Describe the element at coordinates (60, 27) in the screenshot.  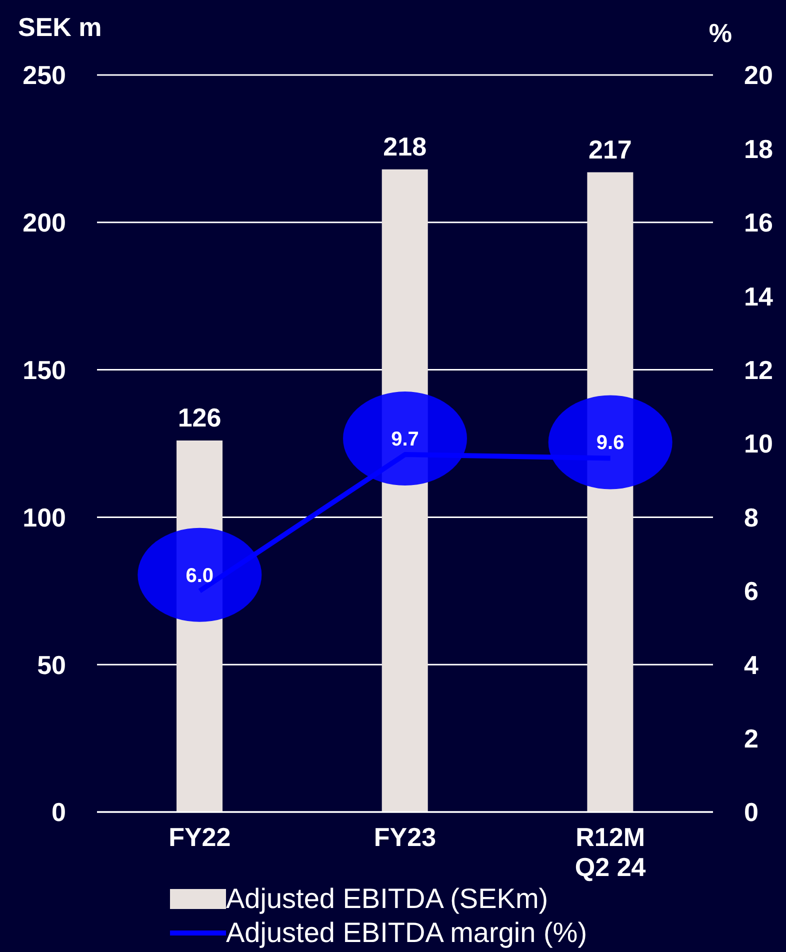
I see `y-axis-title: SEK m` at that location.